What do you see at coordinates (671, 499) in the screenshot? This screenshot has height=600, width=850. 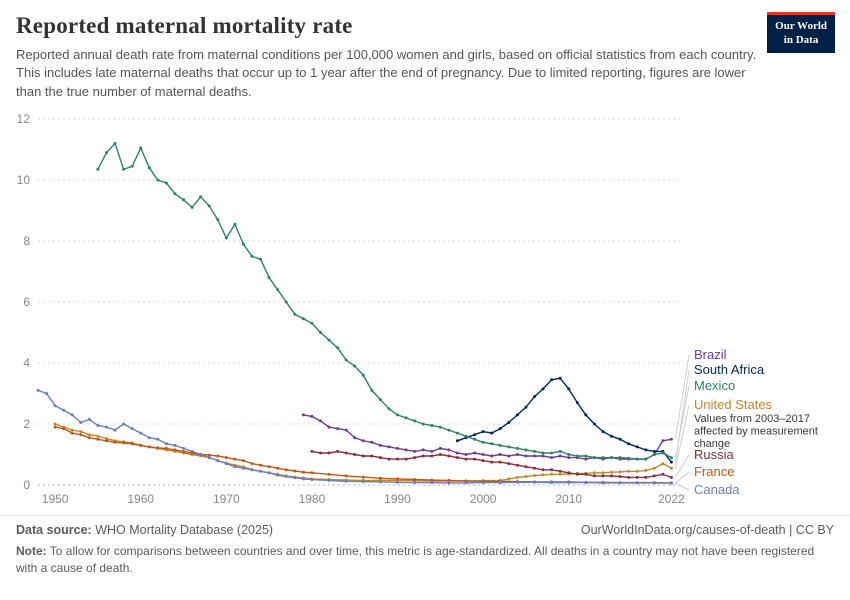 I see `x-tick-label: 2022` at bounding box center [671, 499].